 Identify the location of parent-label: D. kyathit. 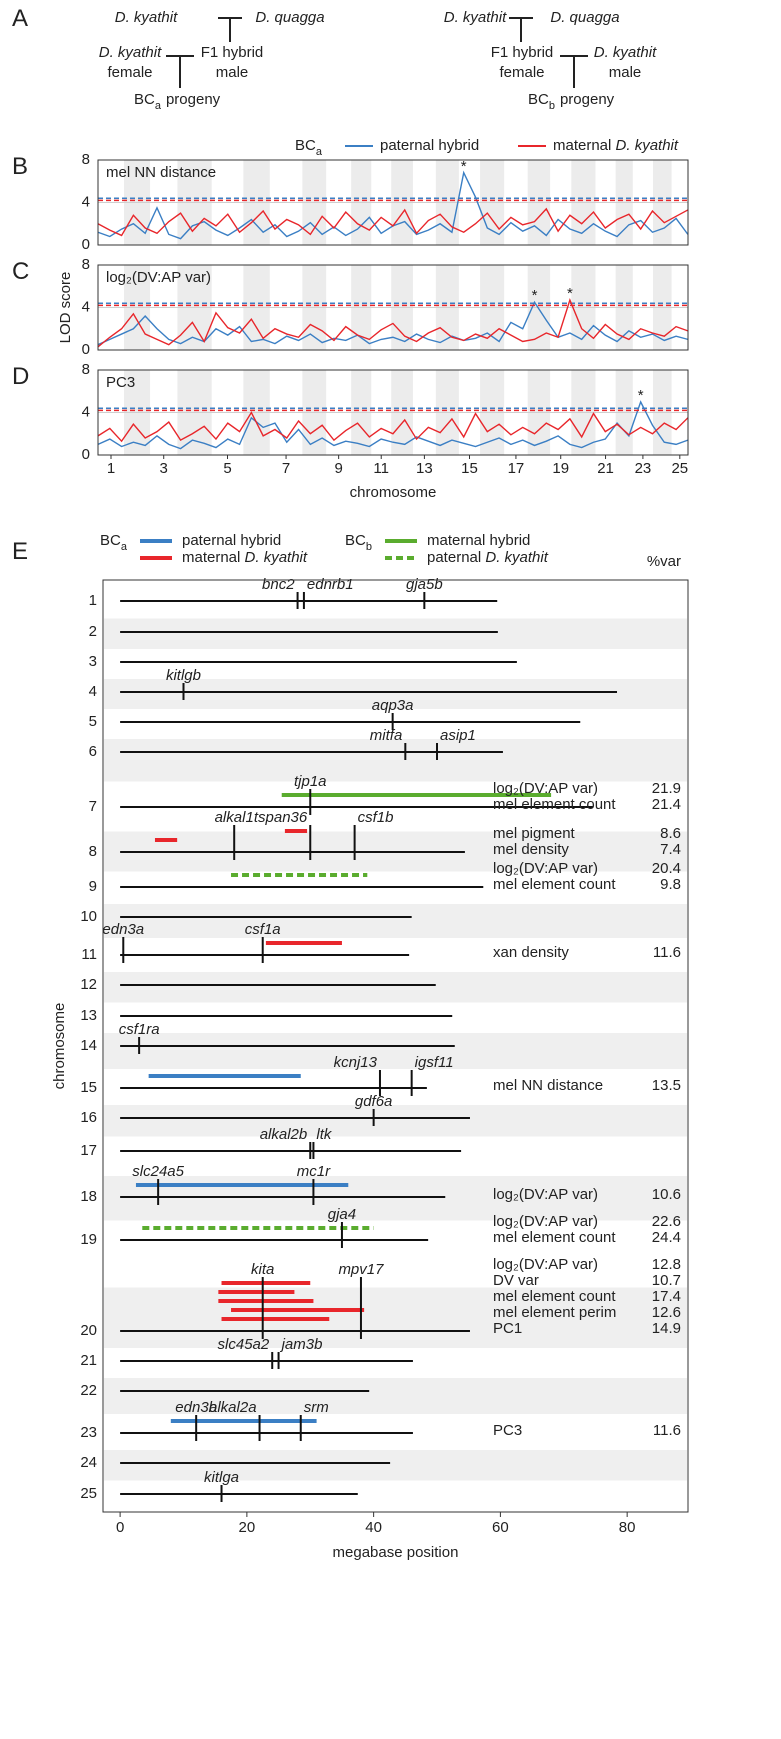
(475, 17).